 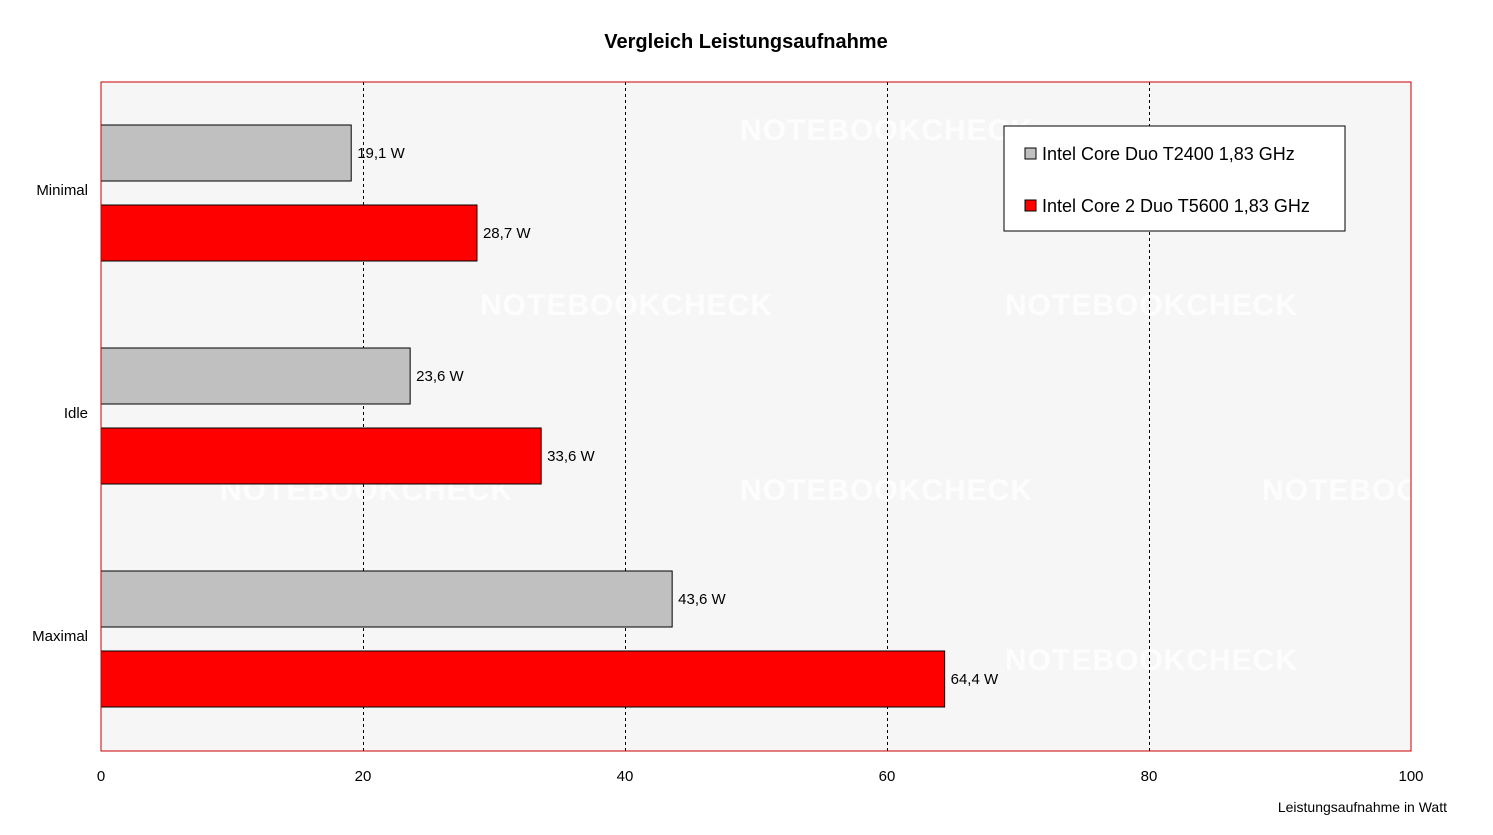 I want to click on legend-label-series-1: Intel Core Duo T2400 1,83 GHz, so click(x=1168, y=154).